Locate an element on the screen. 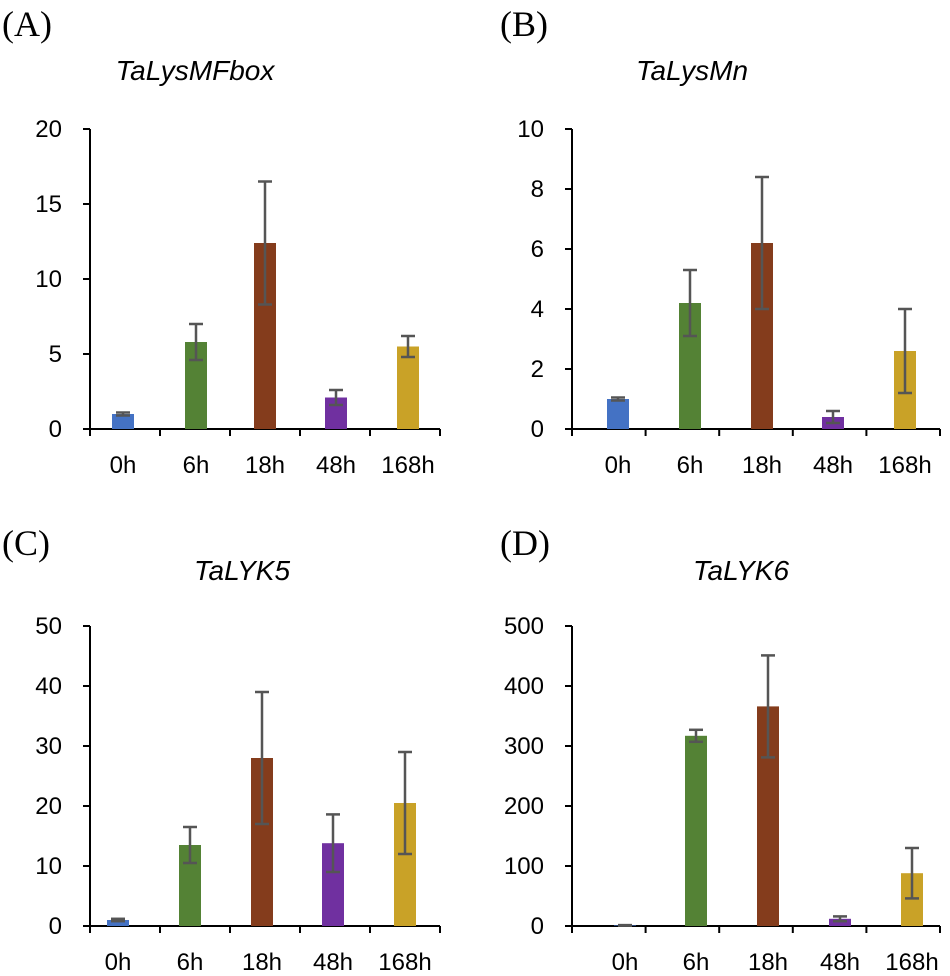 This screenshot has height=976, width=950. y-tick-label: 8 is located at coordinates (537, 189).